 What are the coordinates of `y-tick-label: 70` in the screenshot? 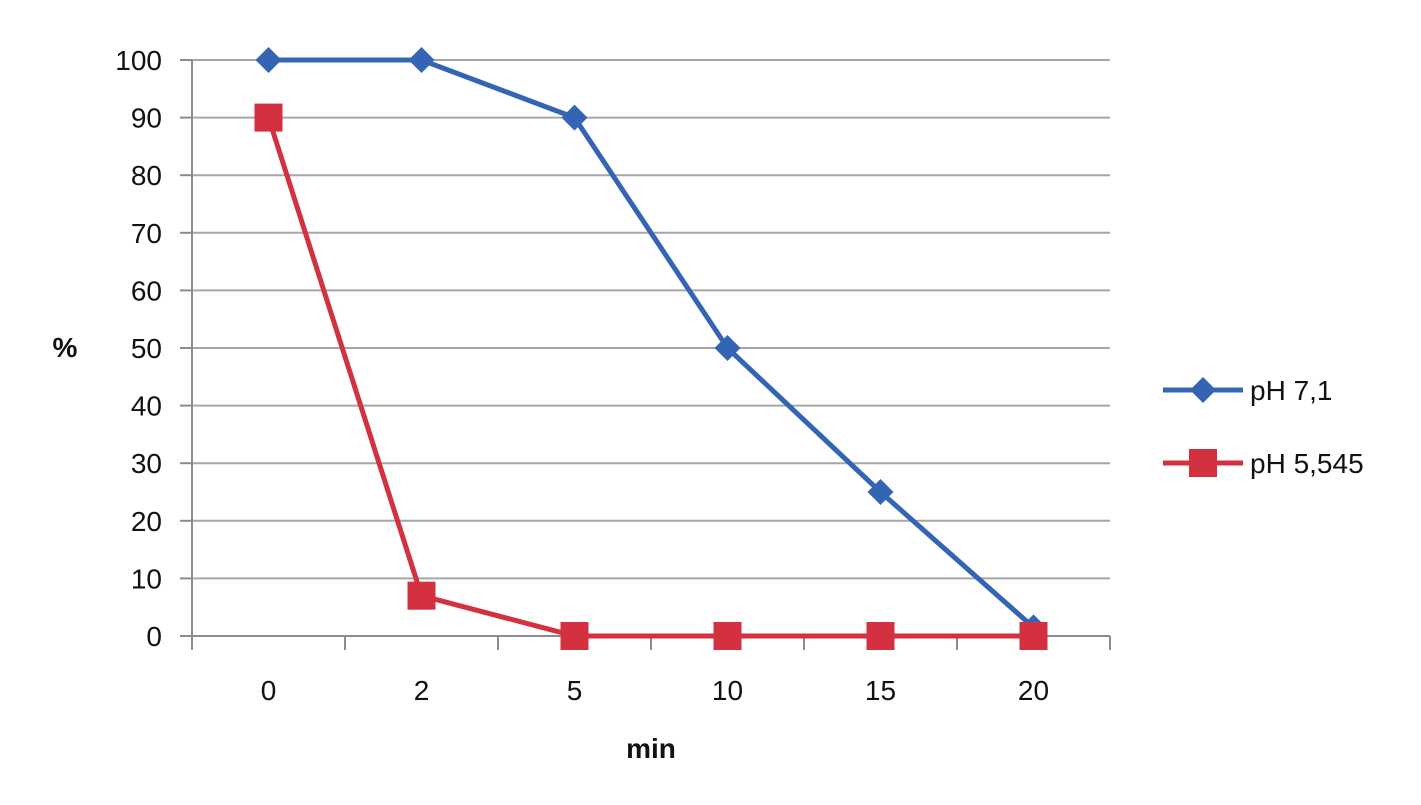 It's located at (146, 233).